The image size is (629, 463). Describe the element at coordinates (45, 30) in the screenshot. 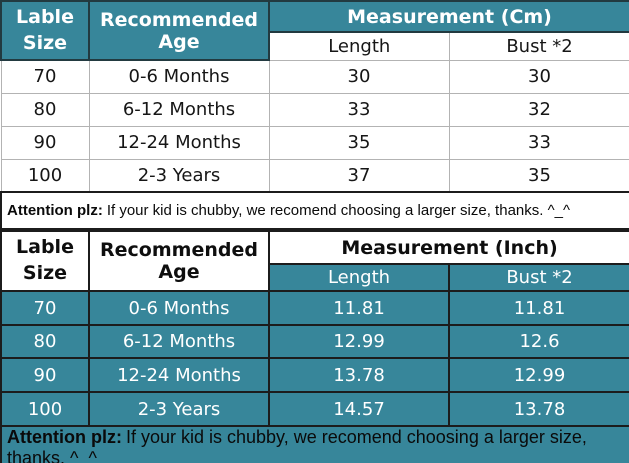

I see `cm-label-size-header: Lable Size` at that location.